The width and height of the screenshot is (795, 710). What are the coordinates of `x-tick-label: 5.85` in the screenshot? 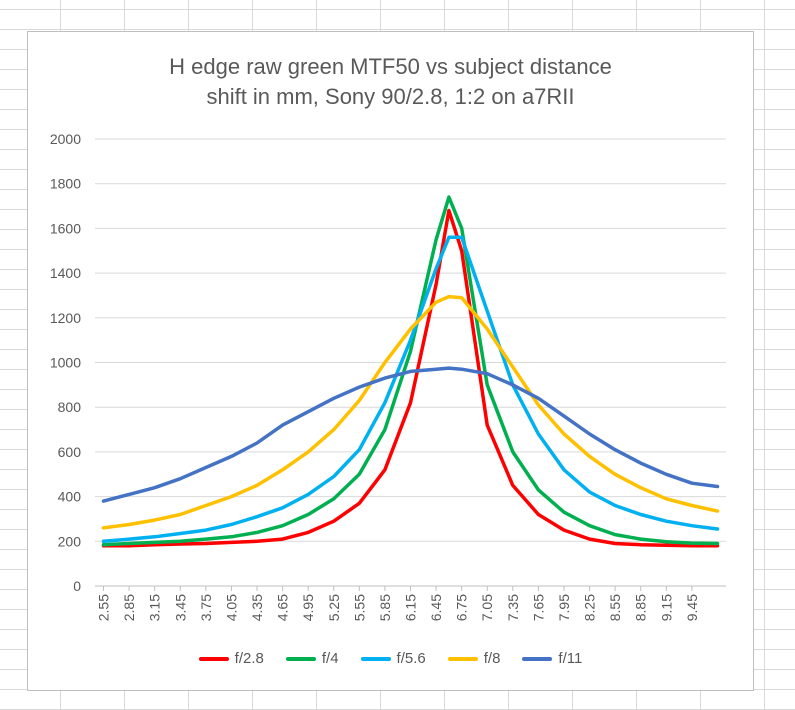 It's located at (385, 607).